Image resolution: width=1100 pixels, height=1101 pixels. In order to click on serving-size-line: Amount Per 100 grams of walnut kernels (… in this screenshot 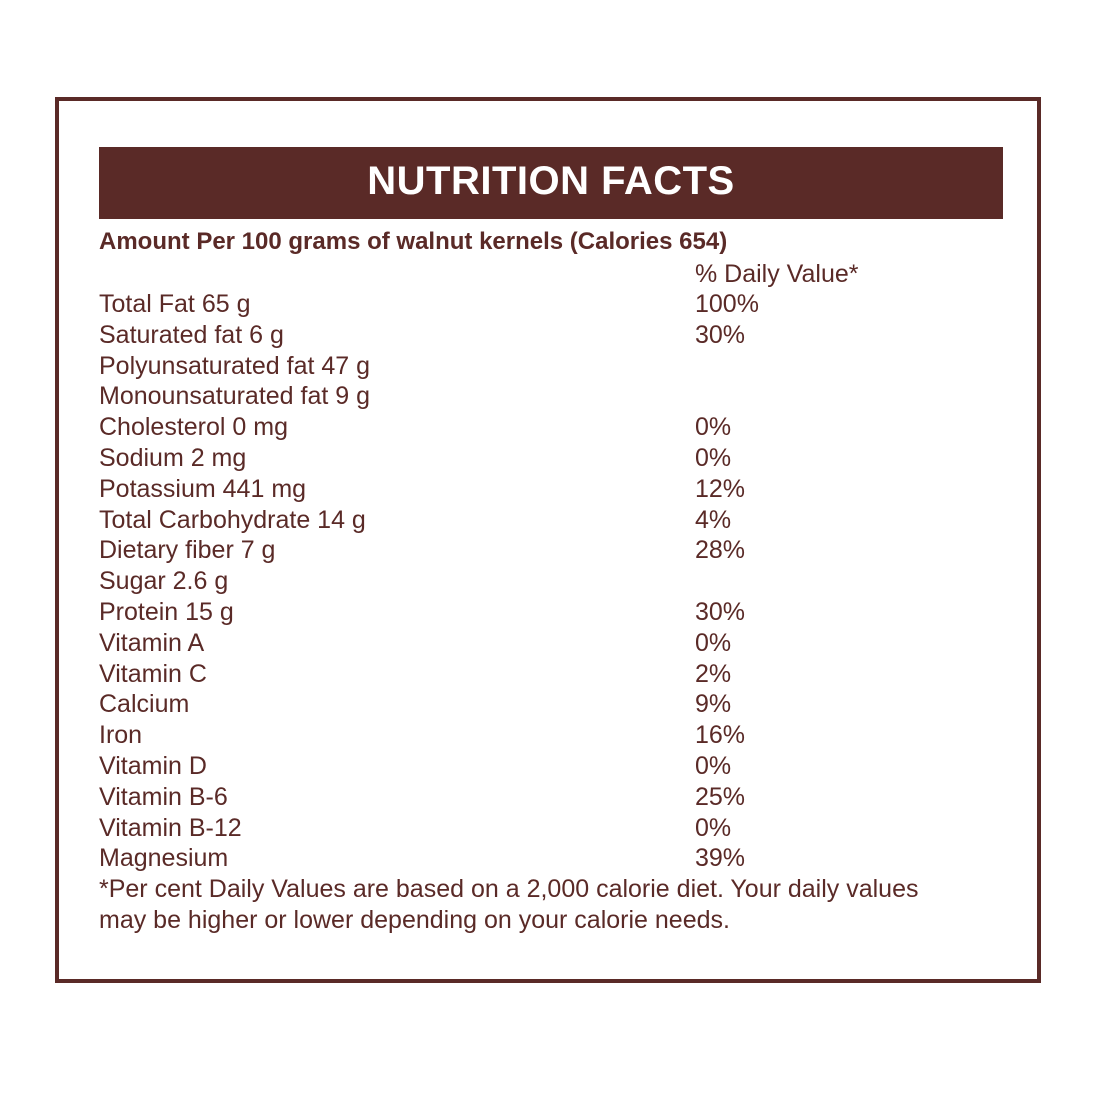, I will do `click(413, 241)`.